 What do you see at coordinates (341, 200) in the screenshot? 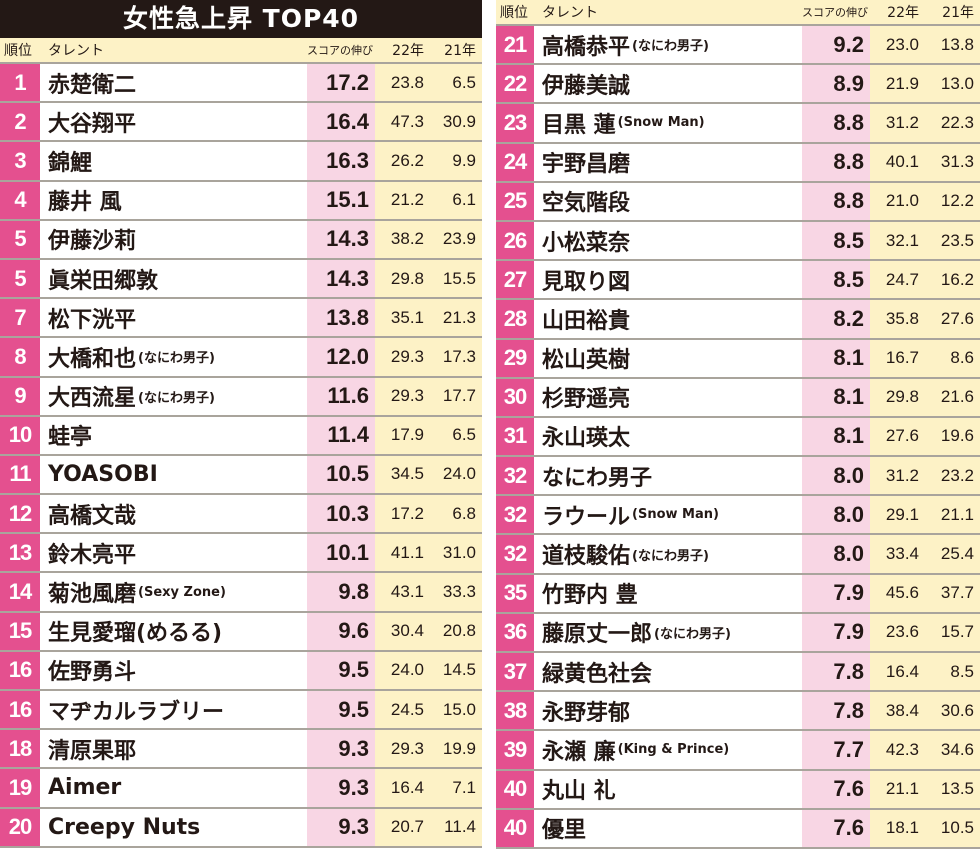
I see `score-growth-cell: 15.1` at bounding box center [341, 200].